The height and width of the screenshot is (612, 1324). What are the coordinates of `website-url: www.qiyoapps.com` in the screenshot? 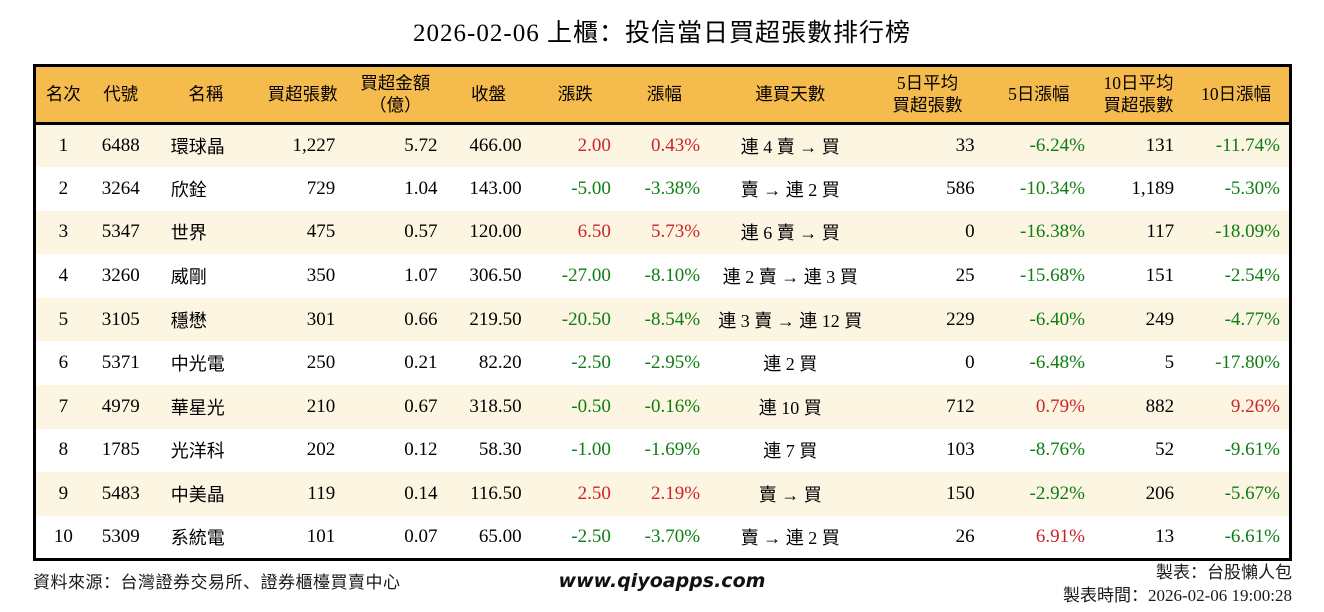 It's located at (662, 581).